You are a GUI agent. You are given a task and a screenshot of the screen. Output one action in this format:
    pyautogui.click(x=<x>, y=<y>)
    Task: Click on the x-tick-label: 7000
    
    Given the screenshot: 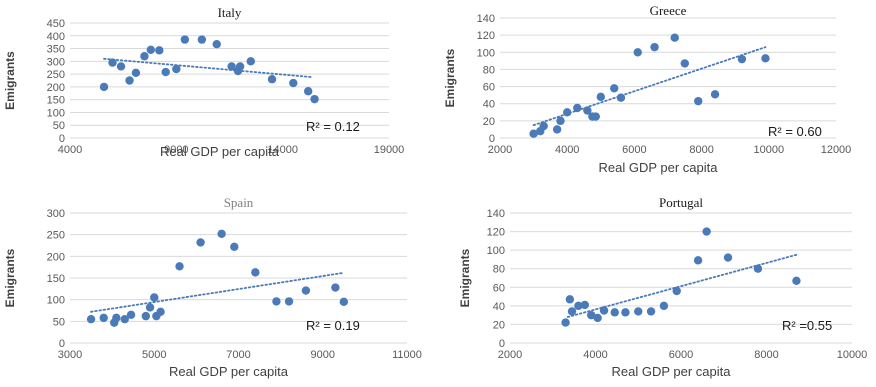 What is the action you would take?
    pyautogui.click(x=238, y=355)
    